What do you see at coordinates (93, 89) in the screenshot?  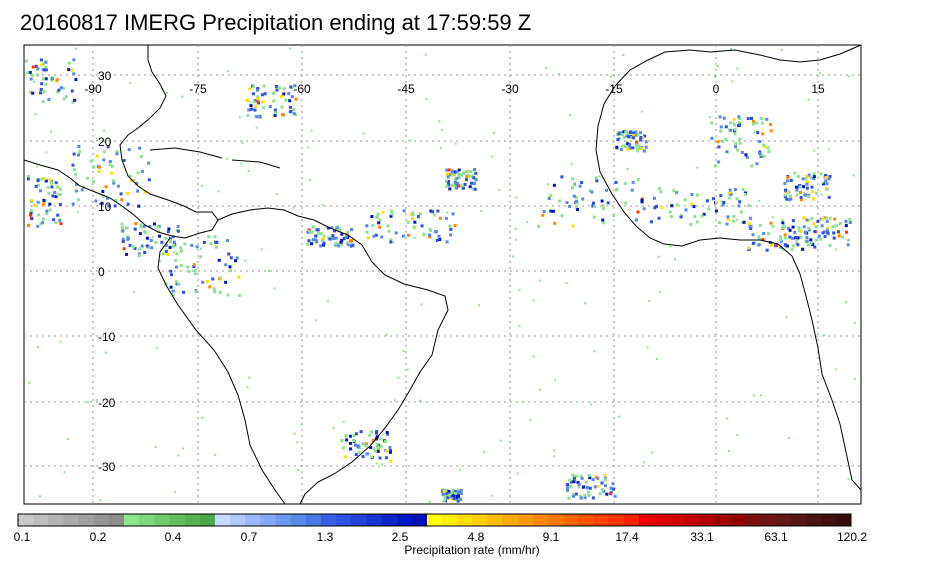 I see `longitude-label: -90` at bounding box center [93, 89].